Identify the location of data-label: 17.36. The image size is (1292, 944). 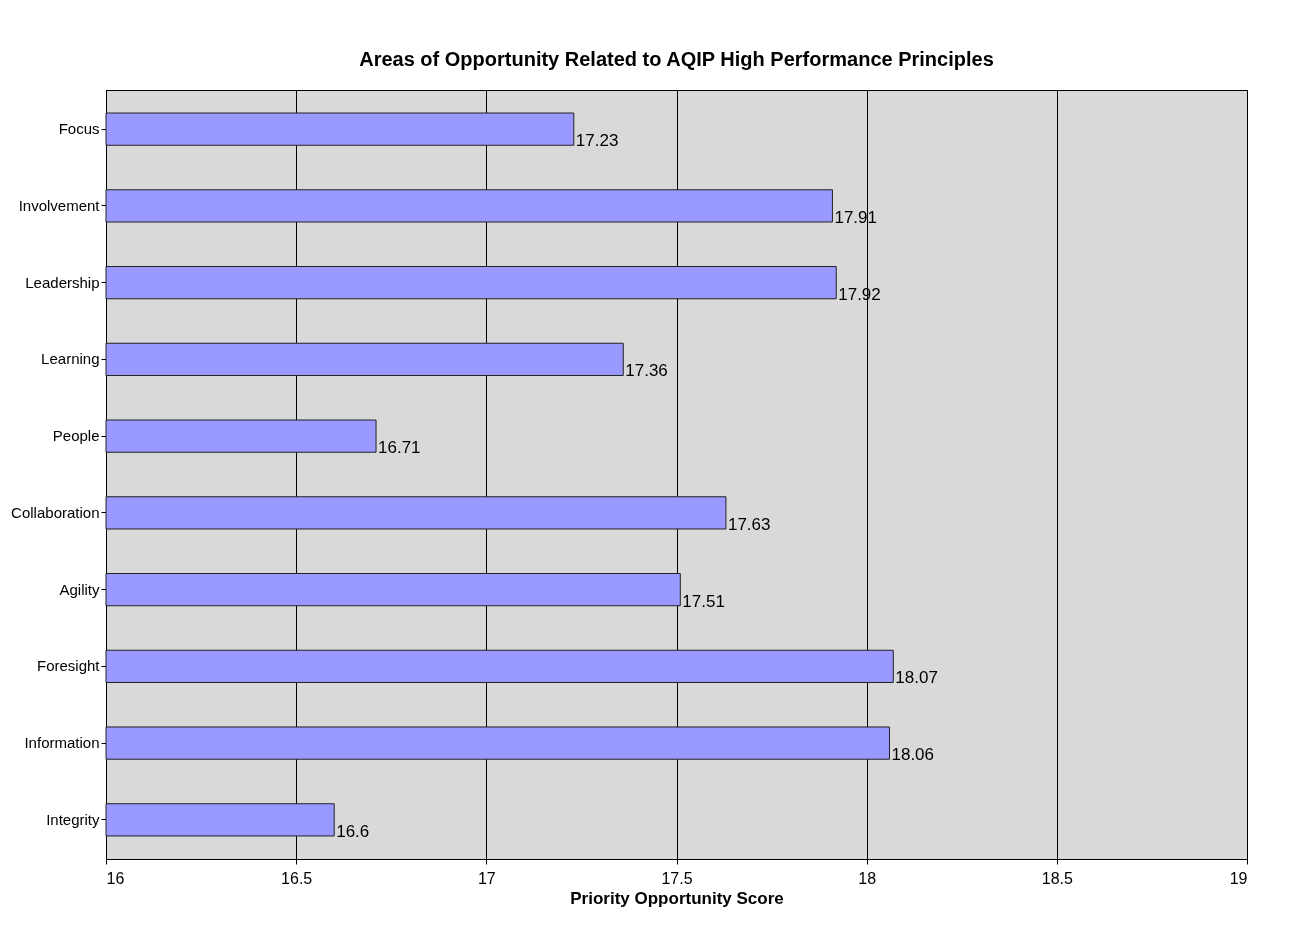
(646, 371).